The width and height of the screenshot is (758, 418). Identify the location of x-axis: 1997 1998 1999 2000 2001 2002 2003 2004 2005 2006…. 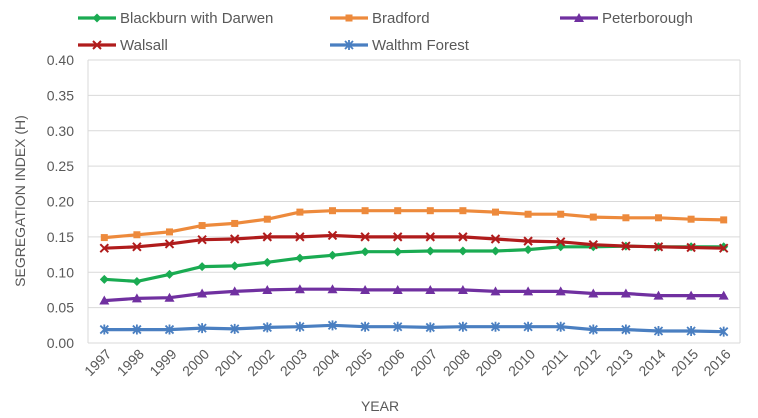
(407, 362).